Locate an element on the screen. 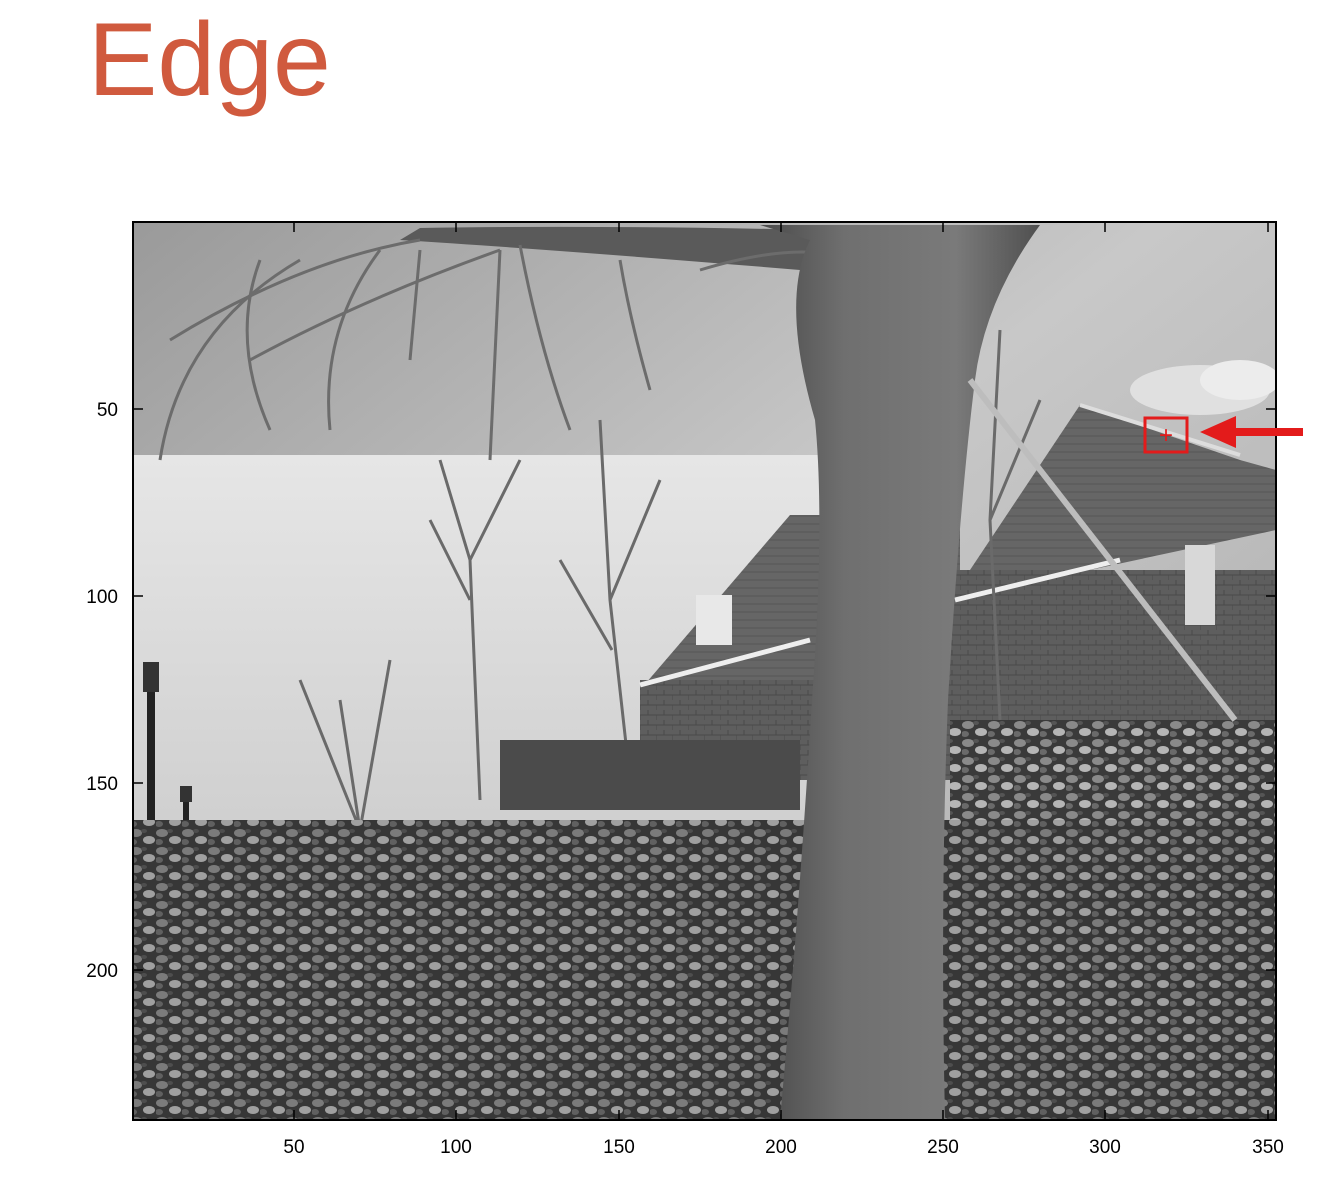 The width and height of the screenshot is (1327, 1195). y-tick-label: 50 is located at coordinates (107, 410).